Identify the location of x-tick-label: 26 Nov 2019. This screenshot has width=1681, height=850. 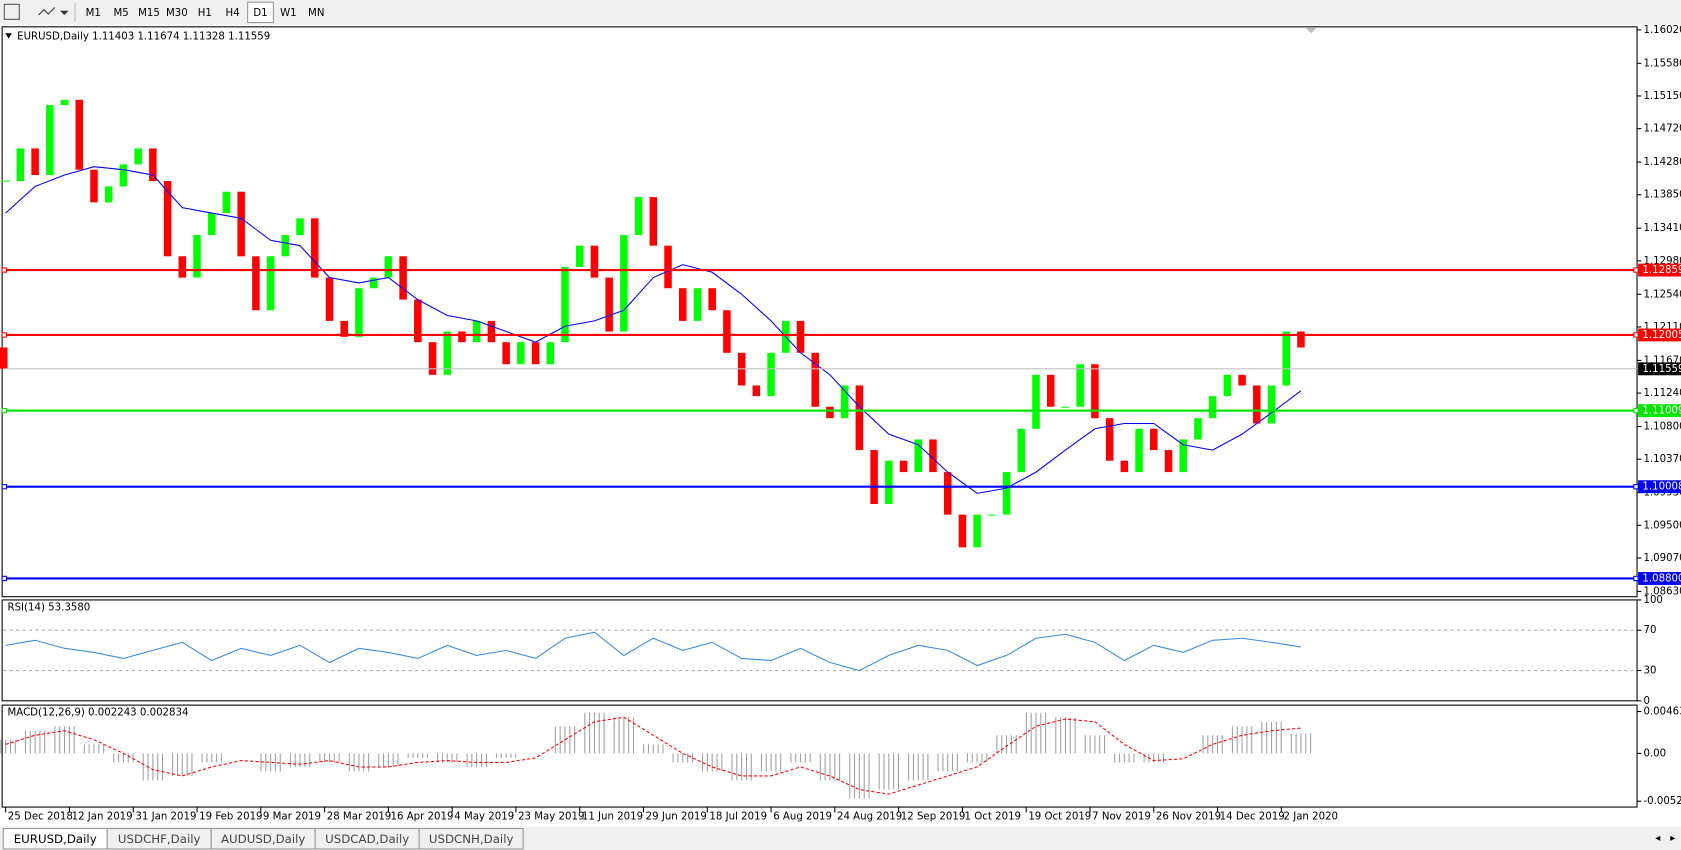
(1188, 817).